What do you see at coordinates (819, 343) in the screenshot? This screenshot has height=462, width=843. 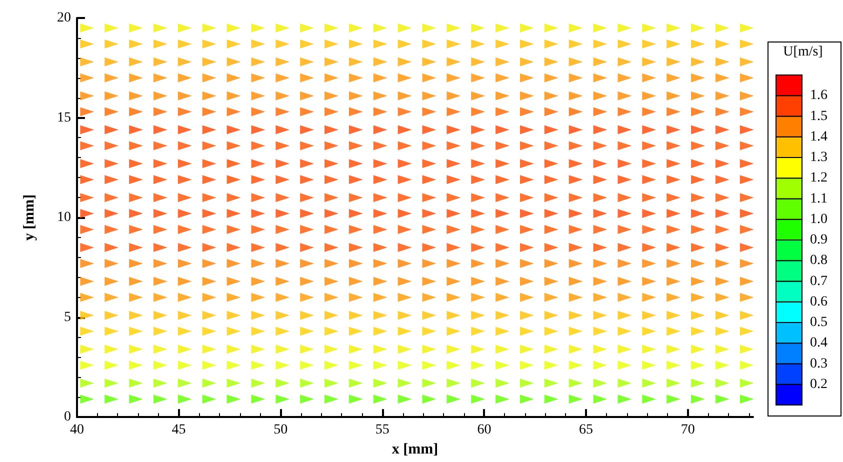 I see `color-bar-label: 0.4` at bounding box center [819, 343].